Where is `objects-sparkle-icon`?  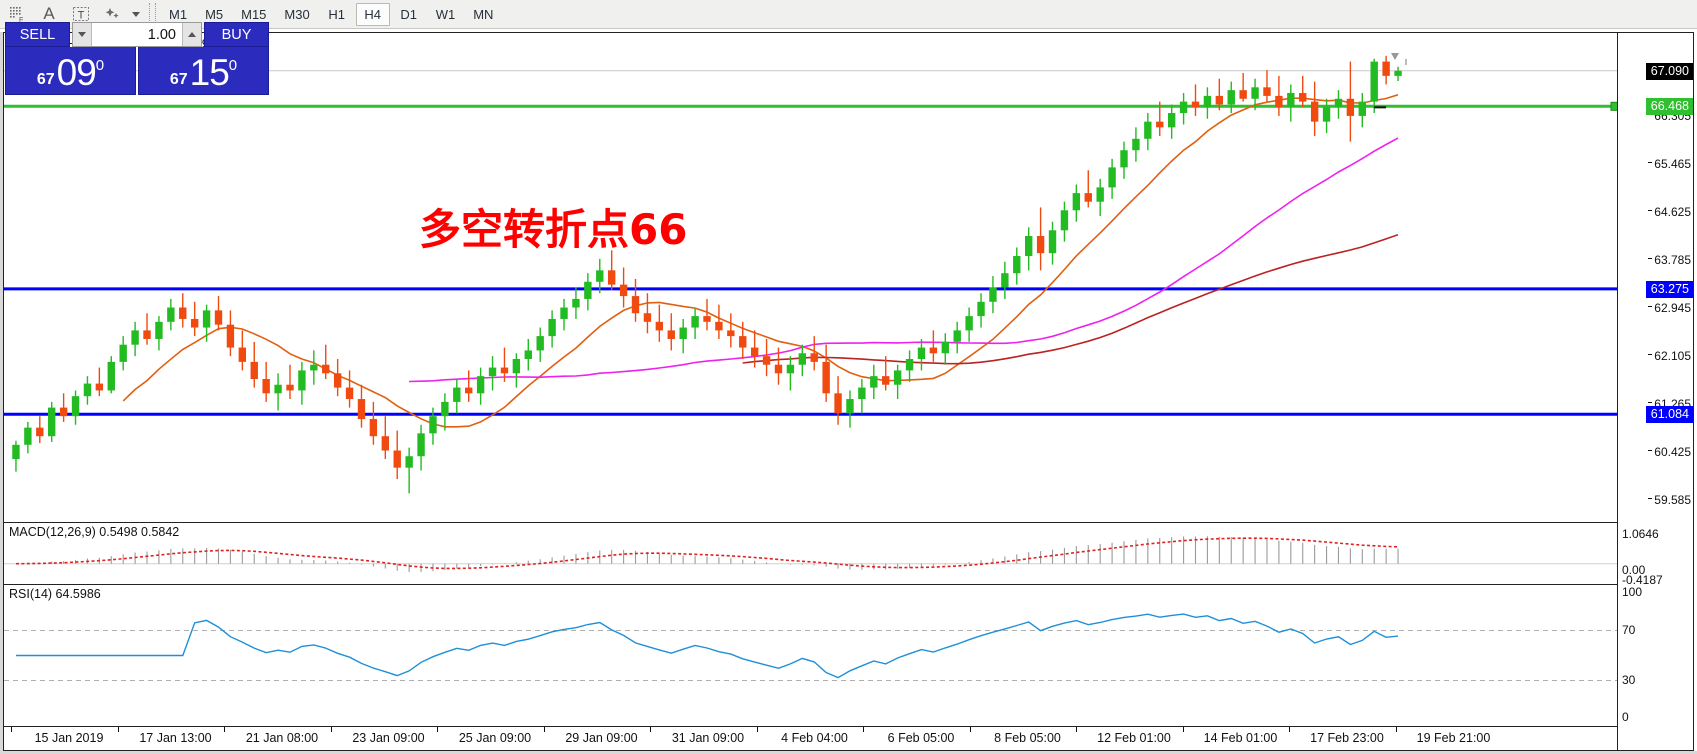 objects-sparkle-icon is located at coordinates (113, 14).